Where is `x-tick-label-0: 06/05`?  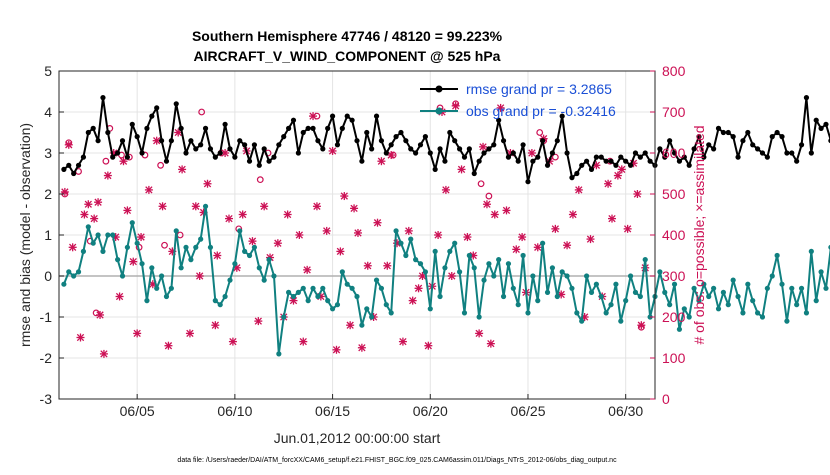
x-tick-label-0: 06/05 is located at coordinates (137, 411).